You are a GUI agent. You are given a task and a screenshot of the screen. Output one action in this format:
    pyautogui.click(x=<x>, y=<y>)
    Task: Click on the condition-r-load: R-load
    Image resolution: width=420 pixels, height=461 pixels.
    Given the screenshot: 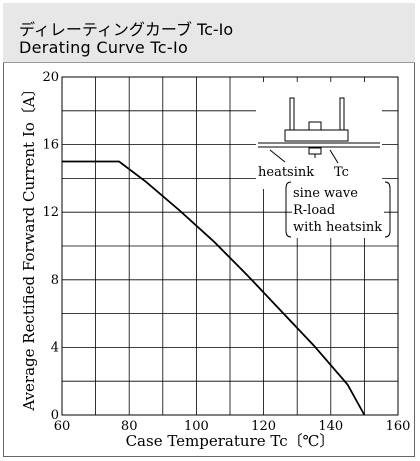 What is the action you would take?
    pyautogui.click(x=314, y=210)
    